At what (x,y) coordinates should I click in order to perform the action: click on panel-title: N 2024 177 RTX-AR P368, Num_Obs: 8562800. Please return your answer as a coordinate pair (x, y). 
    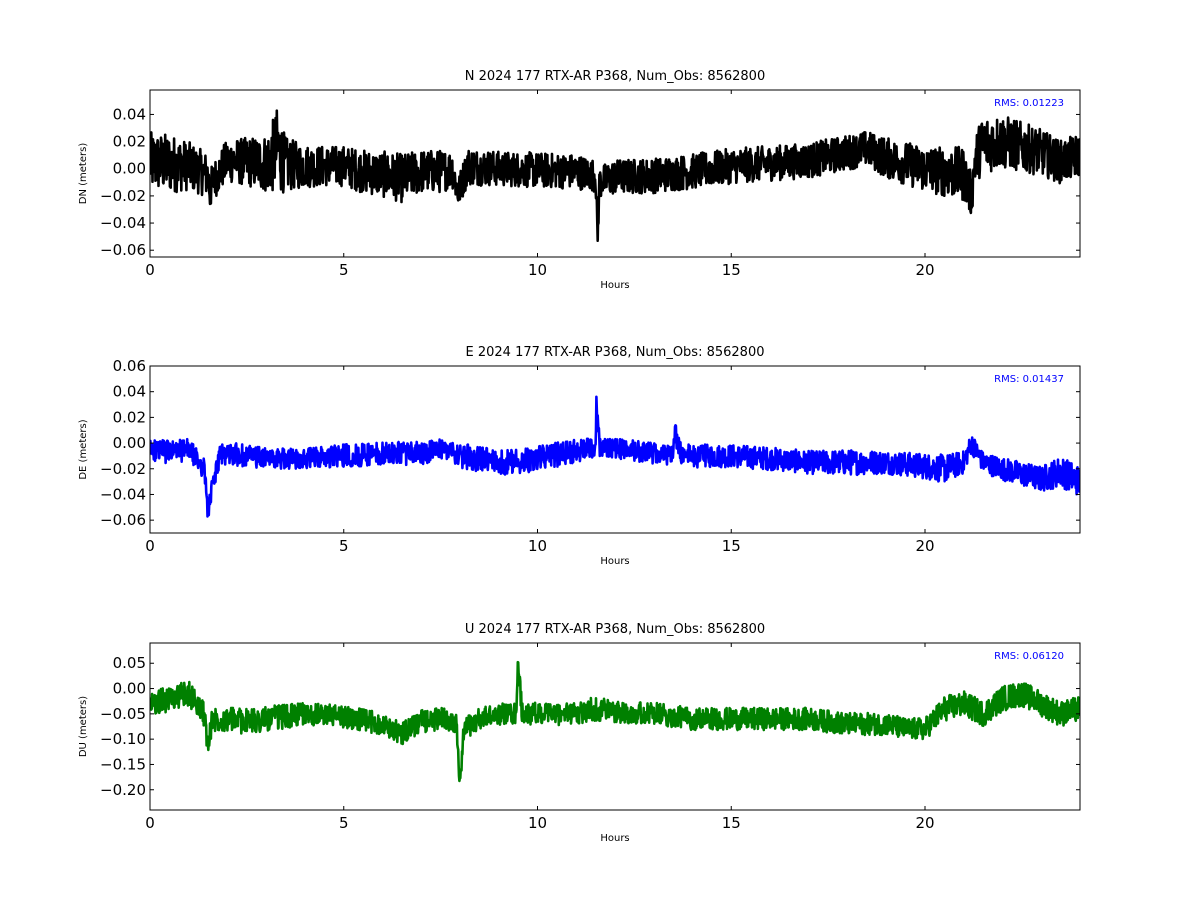
    Looking at the image, I should click on (615, 76).